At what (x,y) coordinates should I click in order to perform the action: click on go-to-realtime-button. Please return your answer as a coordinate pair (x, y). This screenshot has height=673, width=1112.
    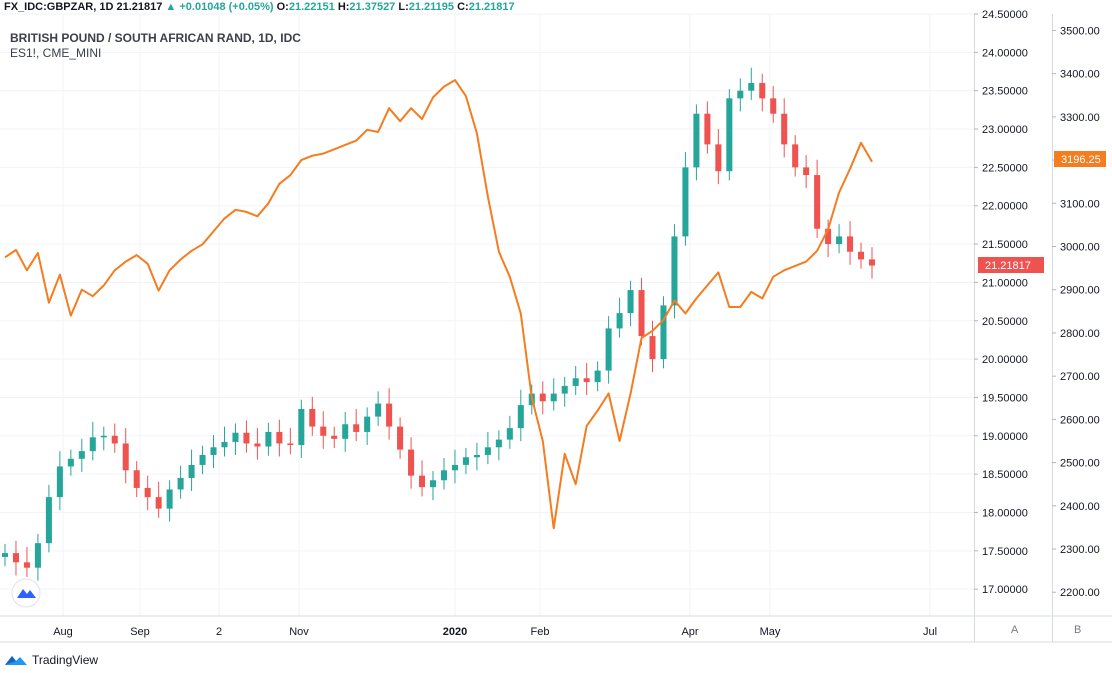
    Looking at the image, I should click on (26, 593).